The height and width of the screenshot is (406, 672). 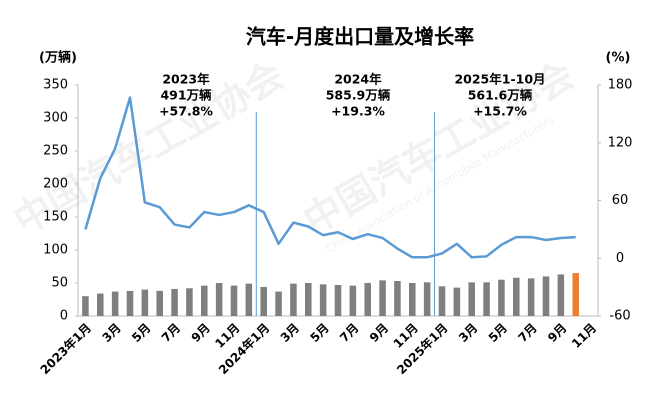 I want to click on y-tick-label: 150, so click(x=55, y=217).